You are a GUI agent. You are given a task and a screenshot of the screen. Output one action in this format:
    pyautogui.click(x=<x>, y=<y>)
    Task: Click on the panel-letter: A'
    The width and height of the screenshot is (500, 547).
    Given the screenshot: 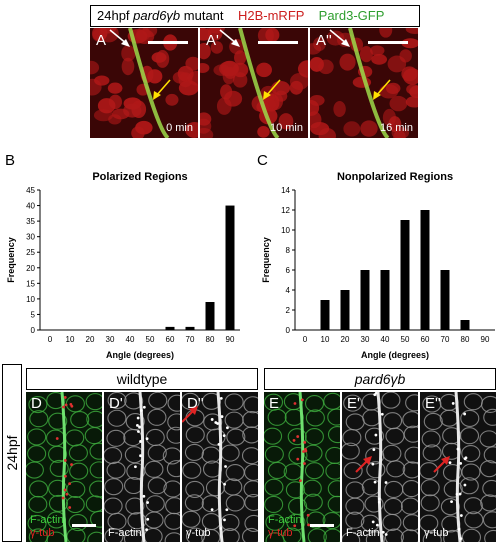 What is the action you would take?
    pyautogui.click(x=212, y=40)
    